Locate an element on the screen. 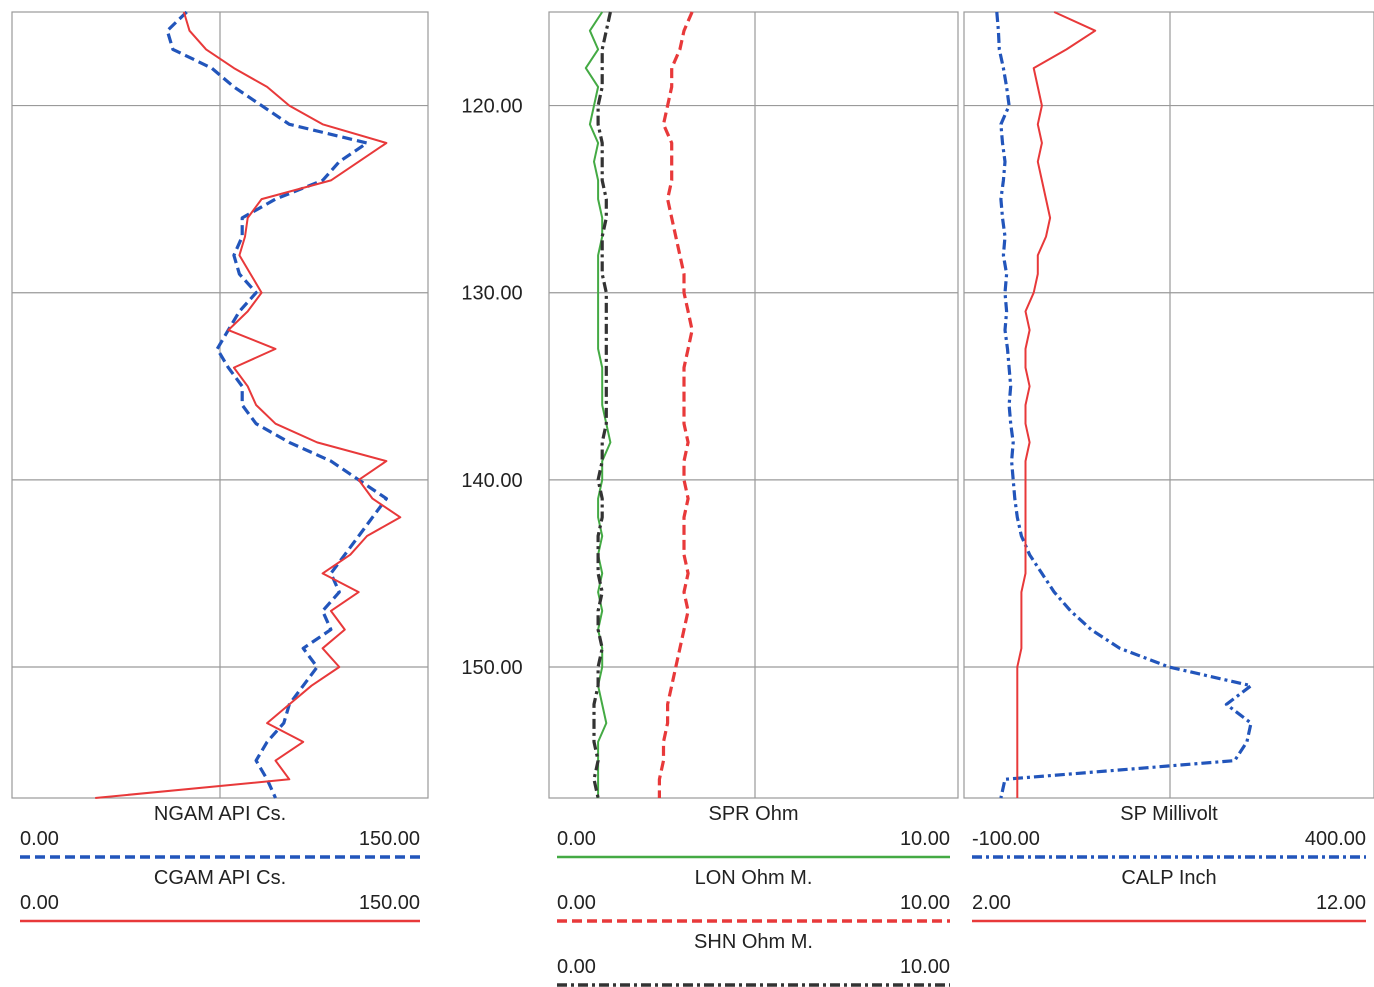  legend-ngam-max: 150.00 is located at coordinates (389, 839).